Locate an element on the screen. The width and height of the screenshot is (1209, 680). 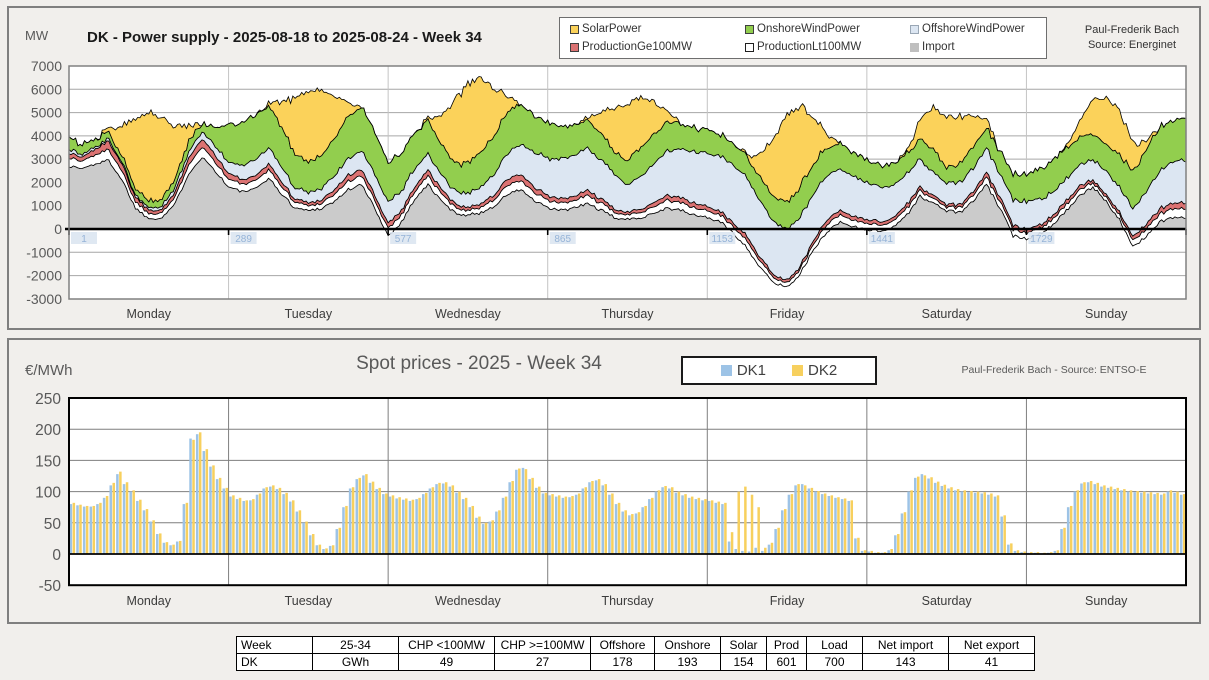
legend-label: DK1 is located at coordinates (751, 370).